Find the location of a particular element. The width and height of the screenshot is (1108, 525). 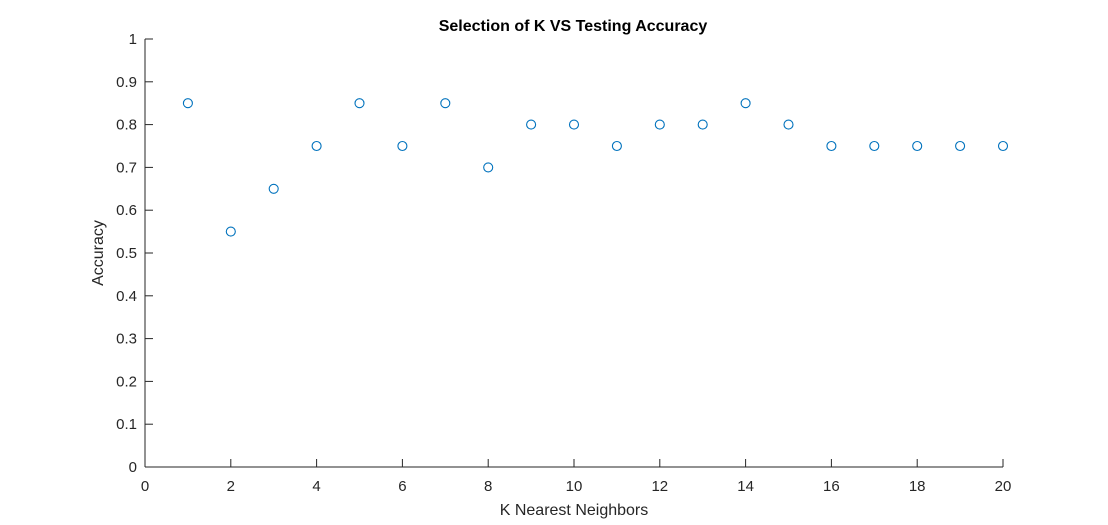

x-tick-label: 10 is located at coordinates (574, 486).